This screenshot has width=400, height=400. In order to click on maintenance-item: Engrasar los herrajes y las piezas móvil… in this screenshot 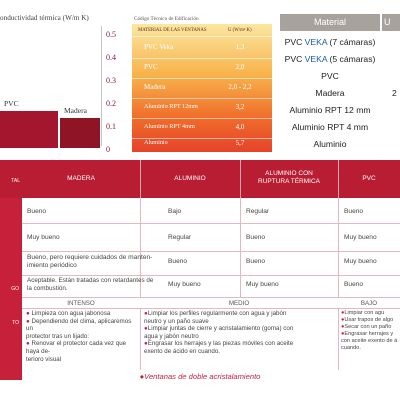, I will do `click(219, 347)`.